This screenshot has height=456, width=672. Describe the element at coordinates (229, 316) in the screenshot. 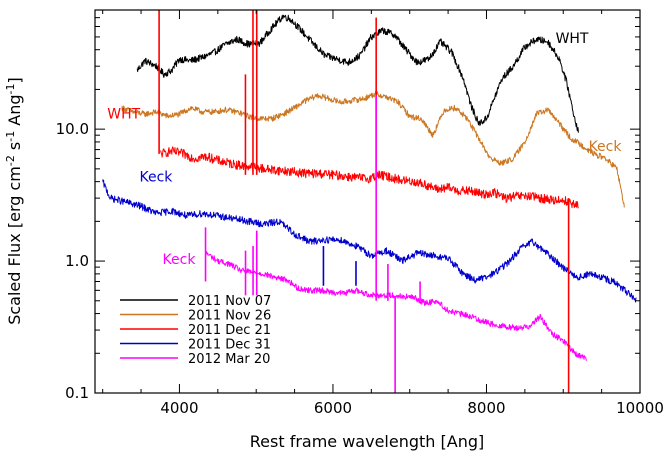

I see `legend-label: 2011 Nov 26` at that location.